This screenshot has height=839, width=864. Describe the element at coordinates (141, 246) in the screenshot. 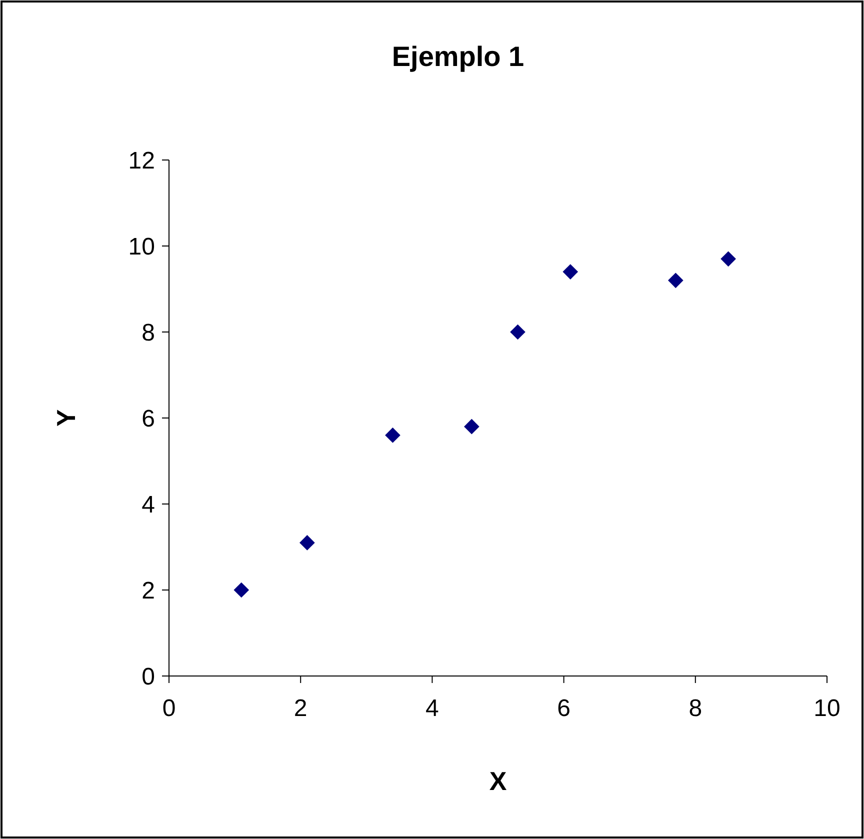

I see `y-tick-label: 10` at that location.